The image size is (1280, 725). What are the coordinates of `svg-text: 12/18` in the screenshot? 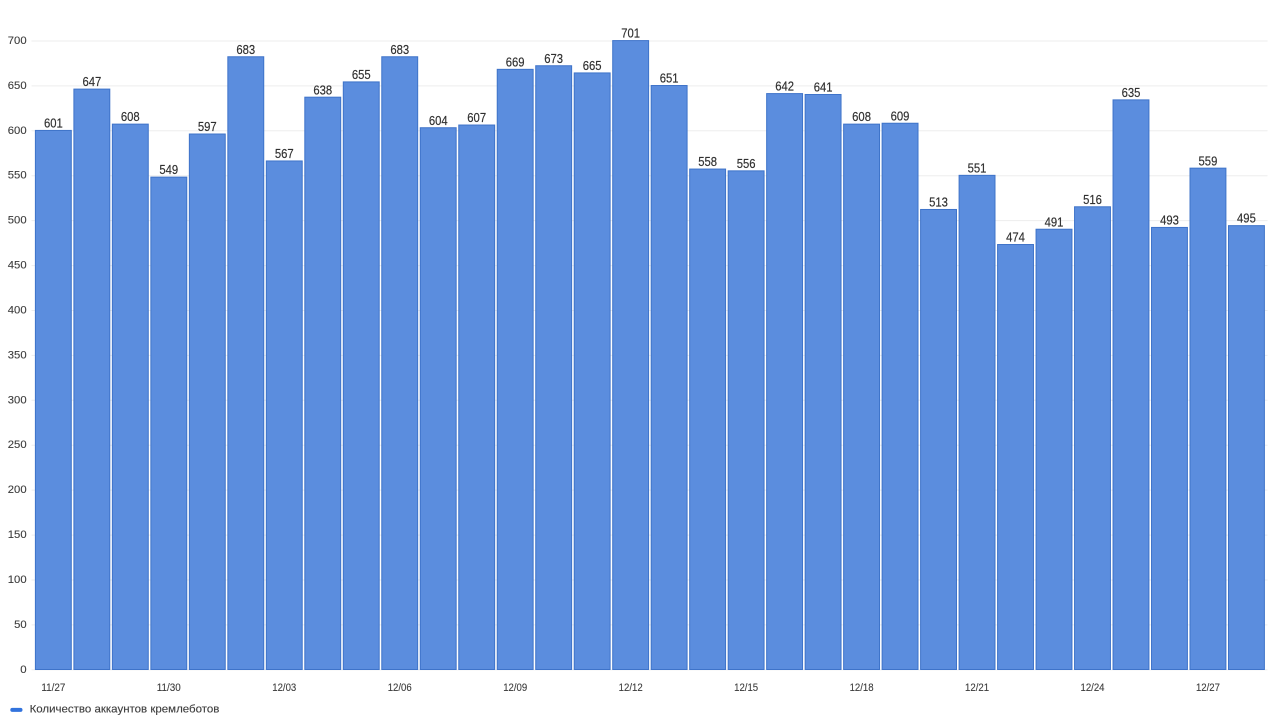 It's located at (862, 688).